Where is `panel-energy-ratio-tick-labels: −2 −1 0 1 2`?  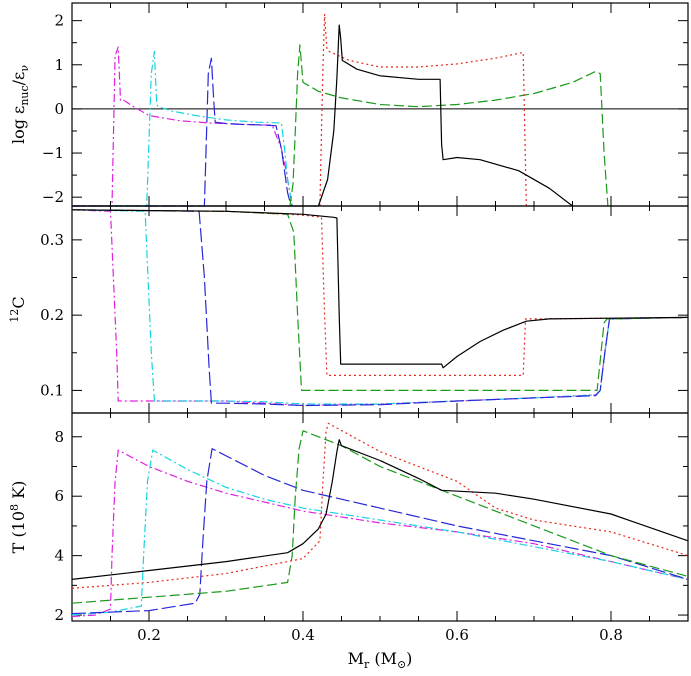
panel-energy-ratio-tick-labels: −2 −1 0 1 2 is located at coordinates (53, 109).